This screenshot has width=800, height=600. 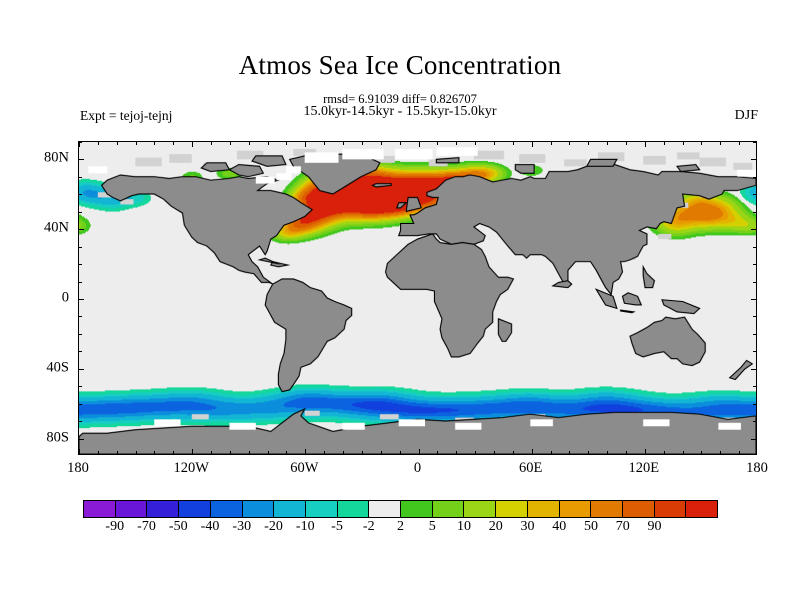 I want to click on y-axis-label-1: 40N, so click(x=56, y=227).